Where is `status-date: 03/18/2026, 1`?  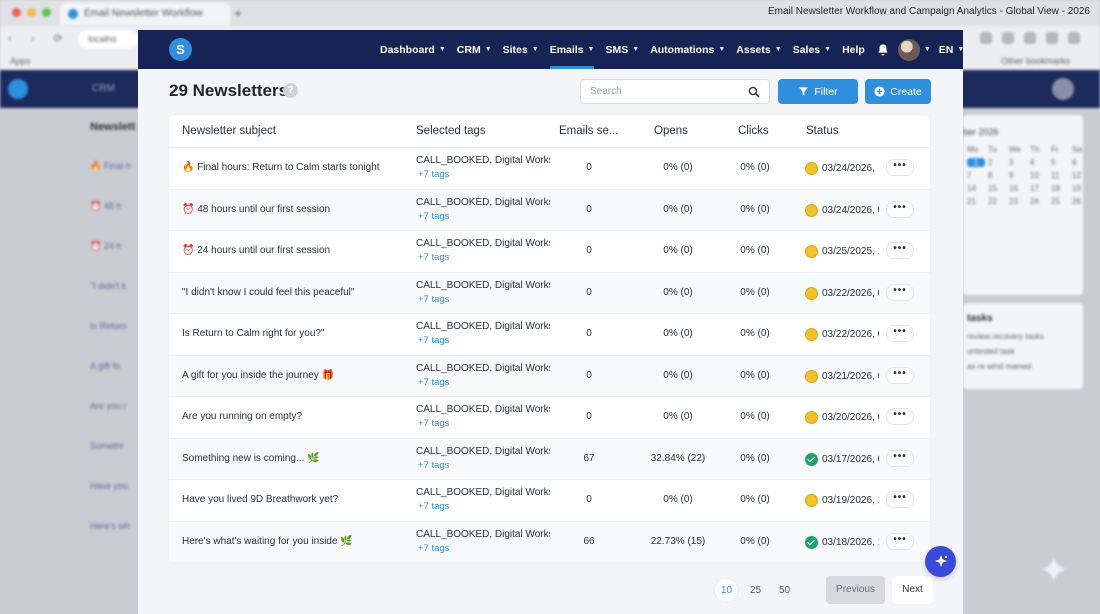
status-date: 03/18/2026, 1 is located at coordinates (850, 542).